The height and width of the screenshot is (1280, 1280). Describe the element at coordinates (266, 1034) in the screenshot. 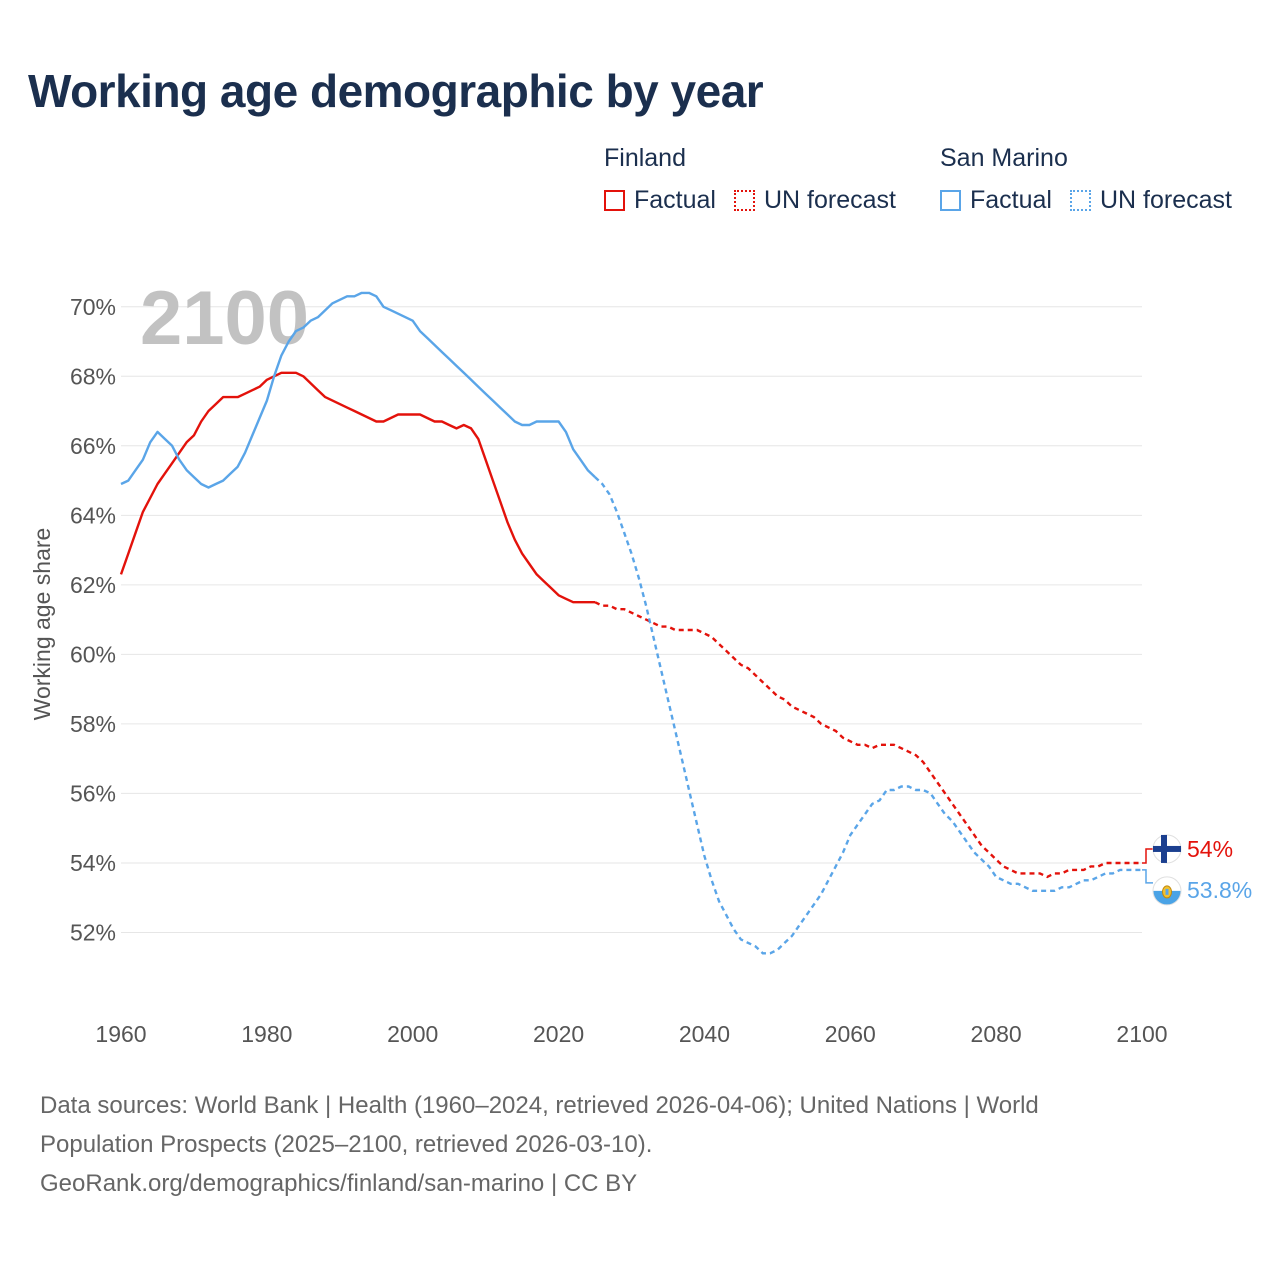

I see `x-tick-label: 1980` at that location.